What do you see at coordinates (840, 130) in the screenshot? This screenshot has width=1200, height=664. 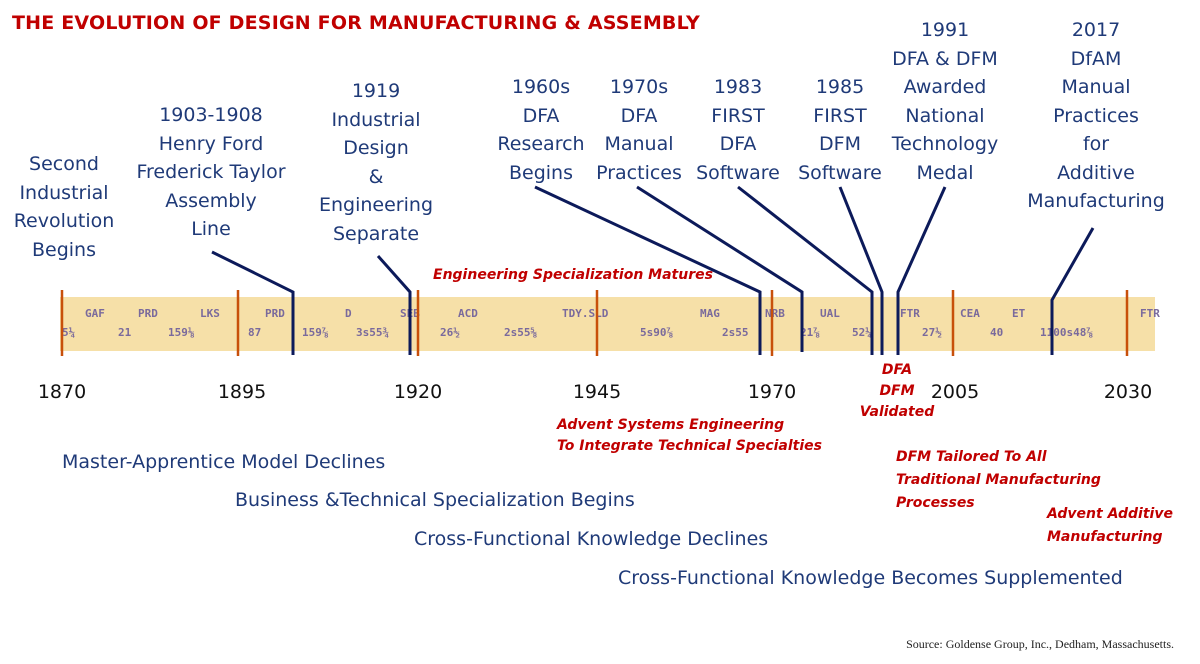 I see `event-label: 1985 FIRST DFM Software` at bounding box center [840, 130].